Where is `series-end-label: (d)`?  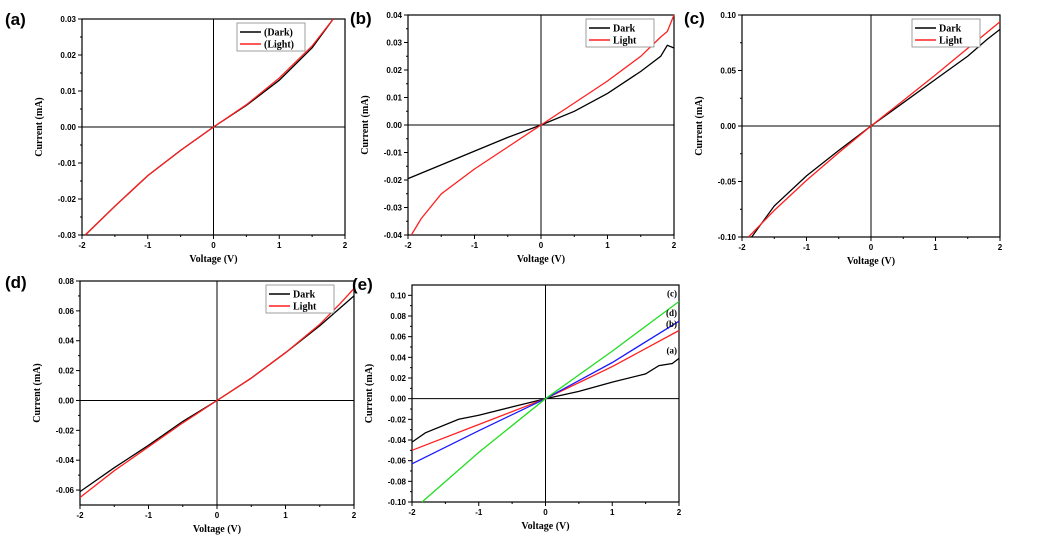 series-end-label: (d) is located at coordinates (671, 313).